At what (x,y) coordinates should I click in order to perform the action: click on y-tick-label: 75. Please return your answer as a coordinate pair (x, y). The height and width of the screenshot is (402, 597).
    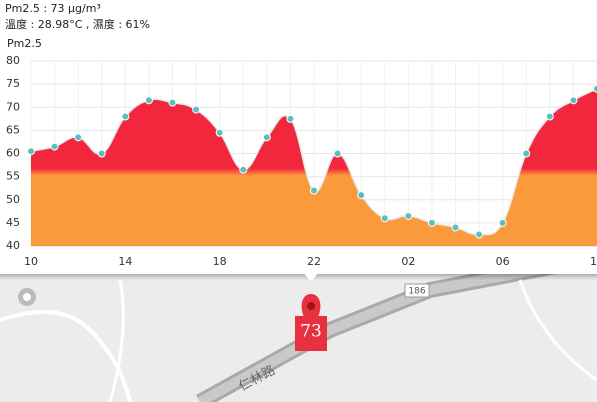
    Looking at the image, I should click on (13, 83).